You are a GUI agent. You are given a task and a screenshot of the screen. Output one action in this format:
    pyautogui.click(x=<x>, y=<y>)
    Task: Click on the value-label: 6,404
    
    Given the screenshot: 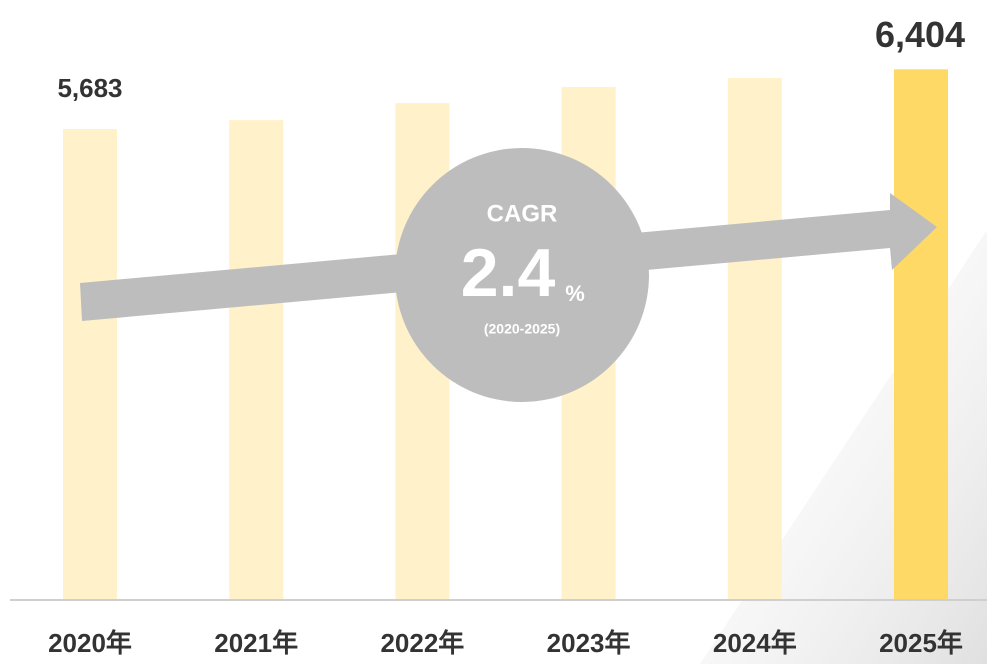 What is the action you would take?
    pyautogui.click(x=920, y=34)
    